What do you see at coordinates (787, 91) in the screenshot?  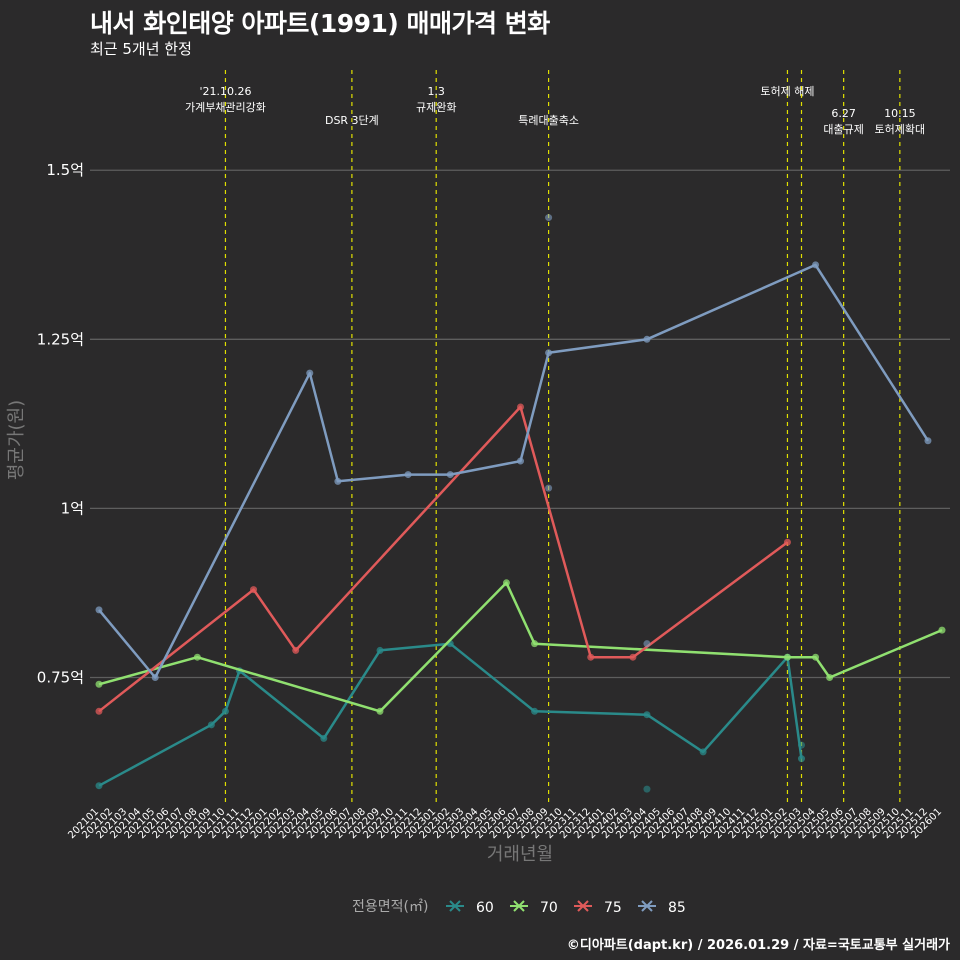 I see `event-label: 토허제 해제` at bounding box center [787, 91].